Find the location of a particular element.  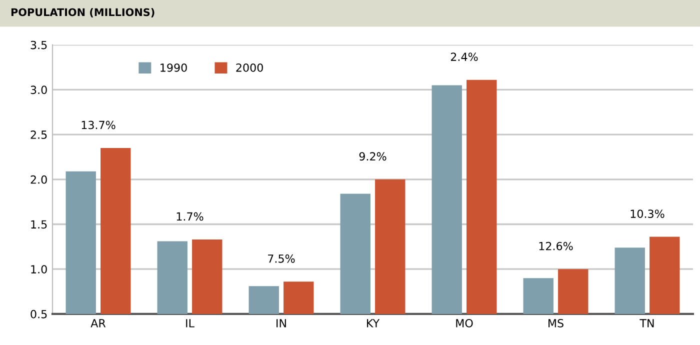

x-tick-label: IN is located at coordinates (281, 323).